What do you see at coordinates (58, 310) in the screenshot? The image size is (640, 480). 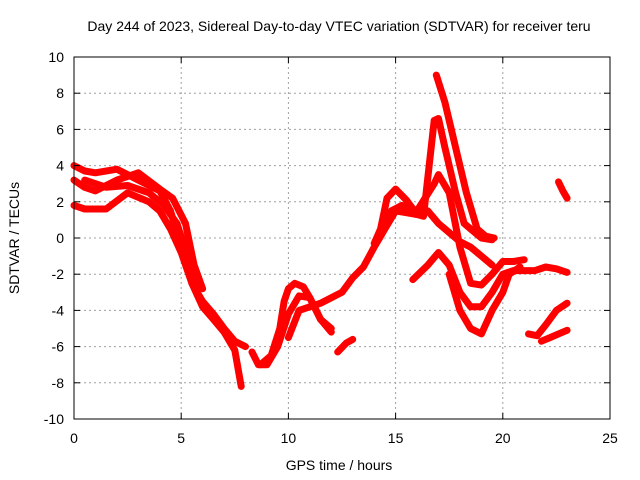 I see `y-tick-label: -4` at bounding box center [58, 310].